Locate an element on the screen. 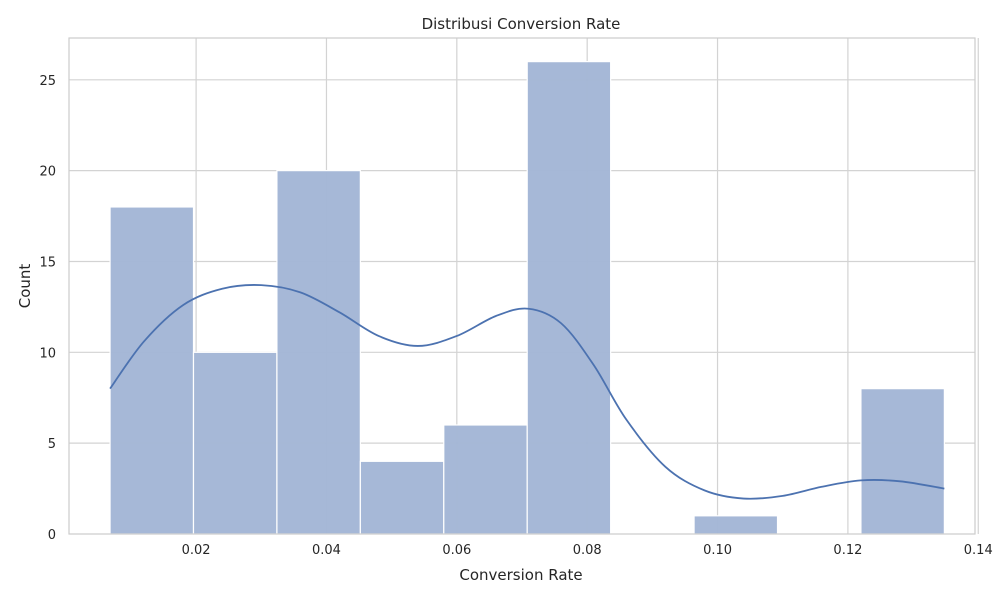 This screenshot has height=600, width=1000. x-tick-label: 0.08 is located at coordinates (587, 550).